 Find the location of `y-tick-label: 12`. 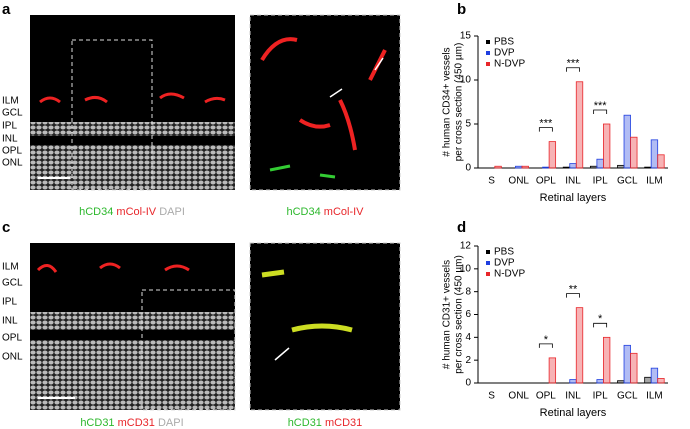

y-tick-label: 12 is located at coordinates (466, 246).